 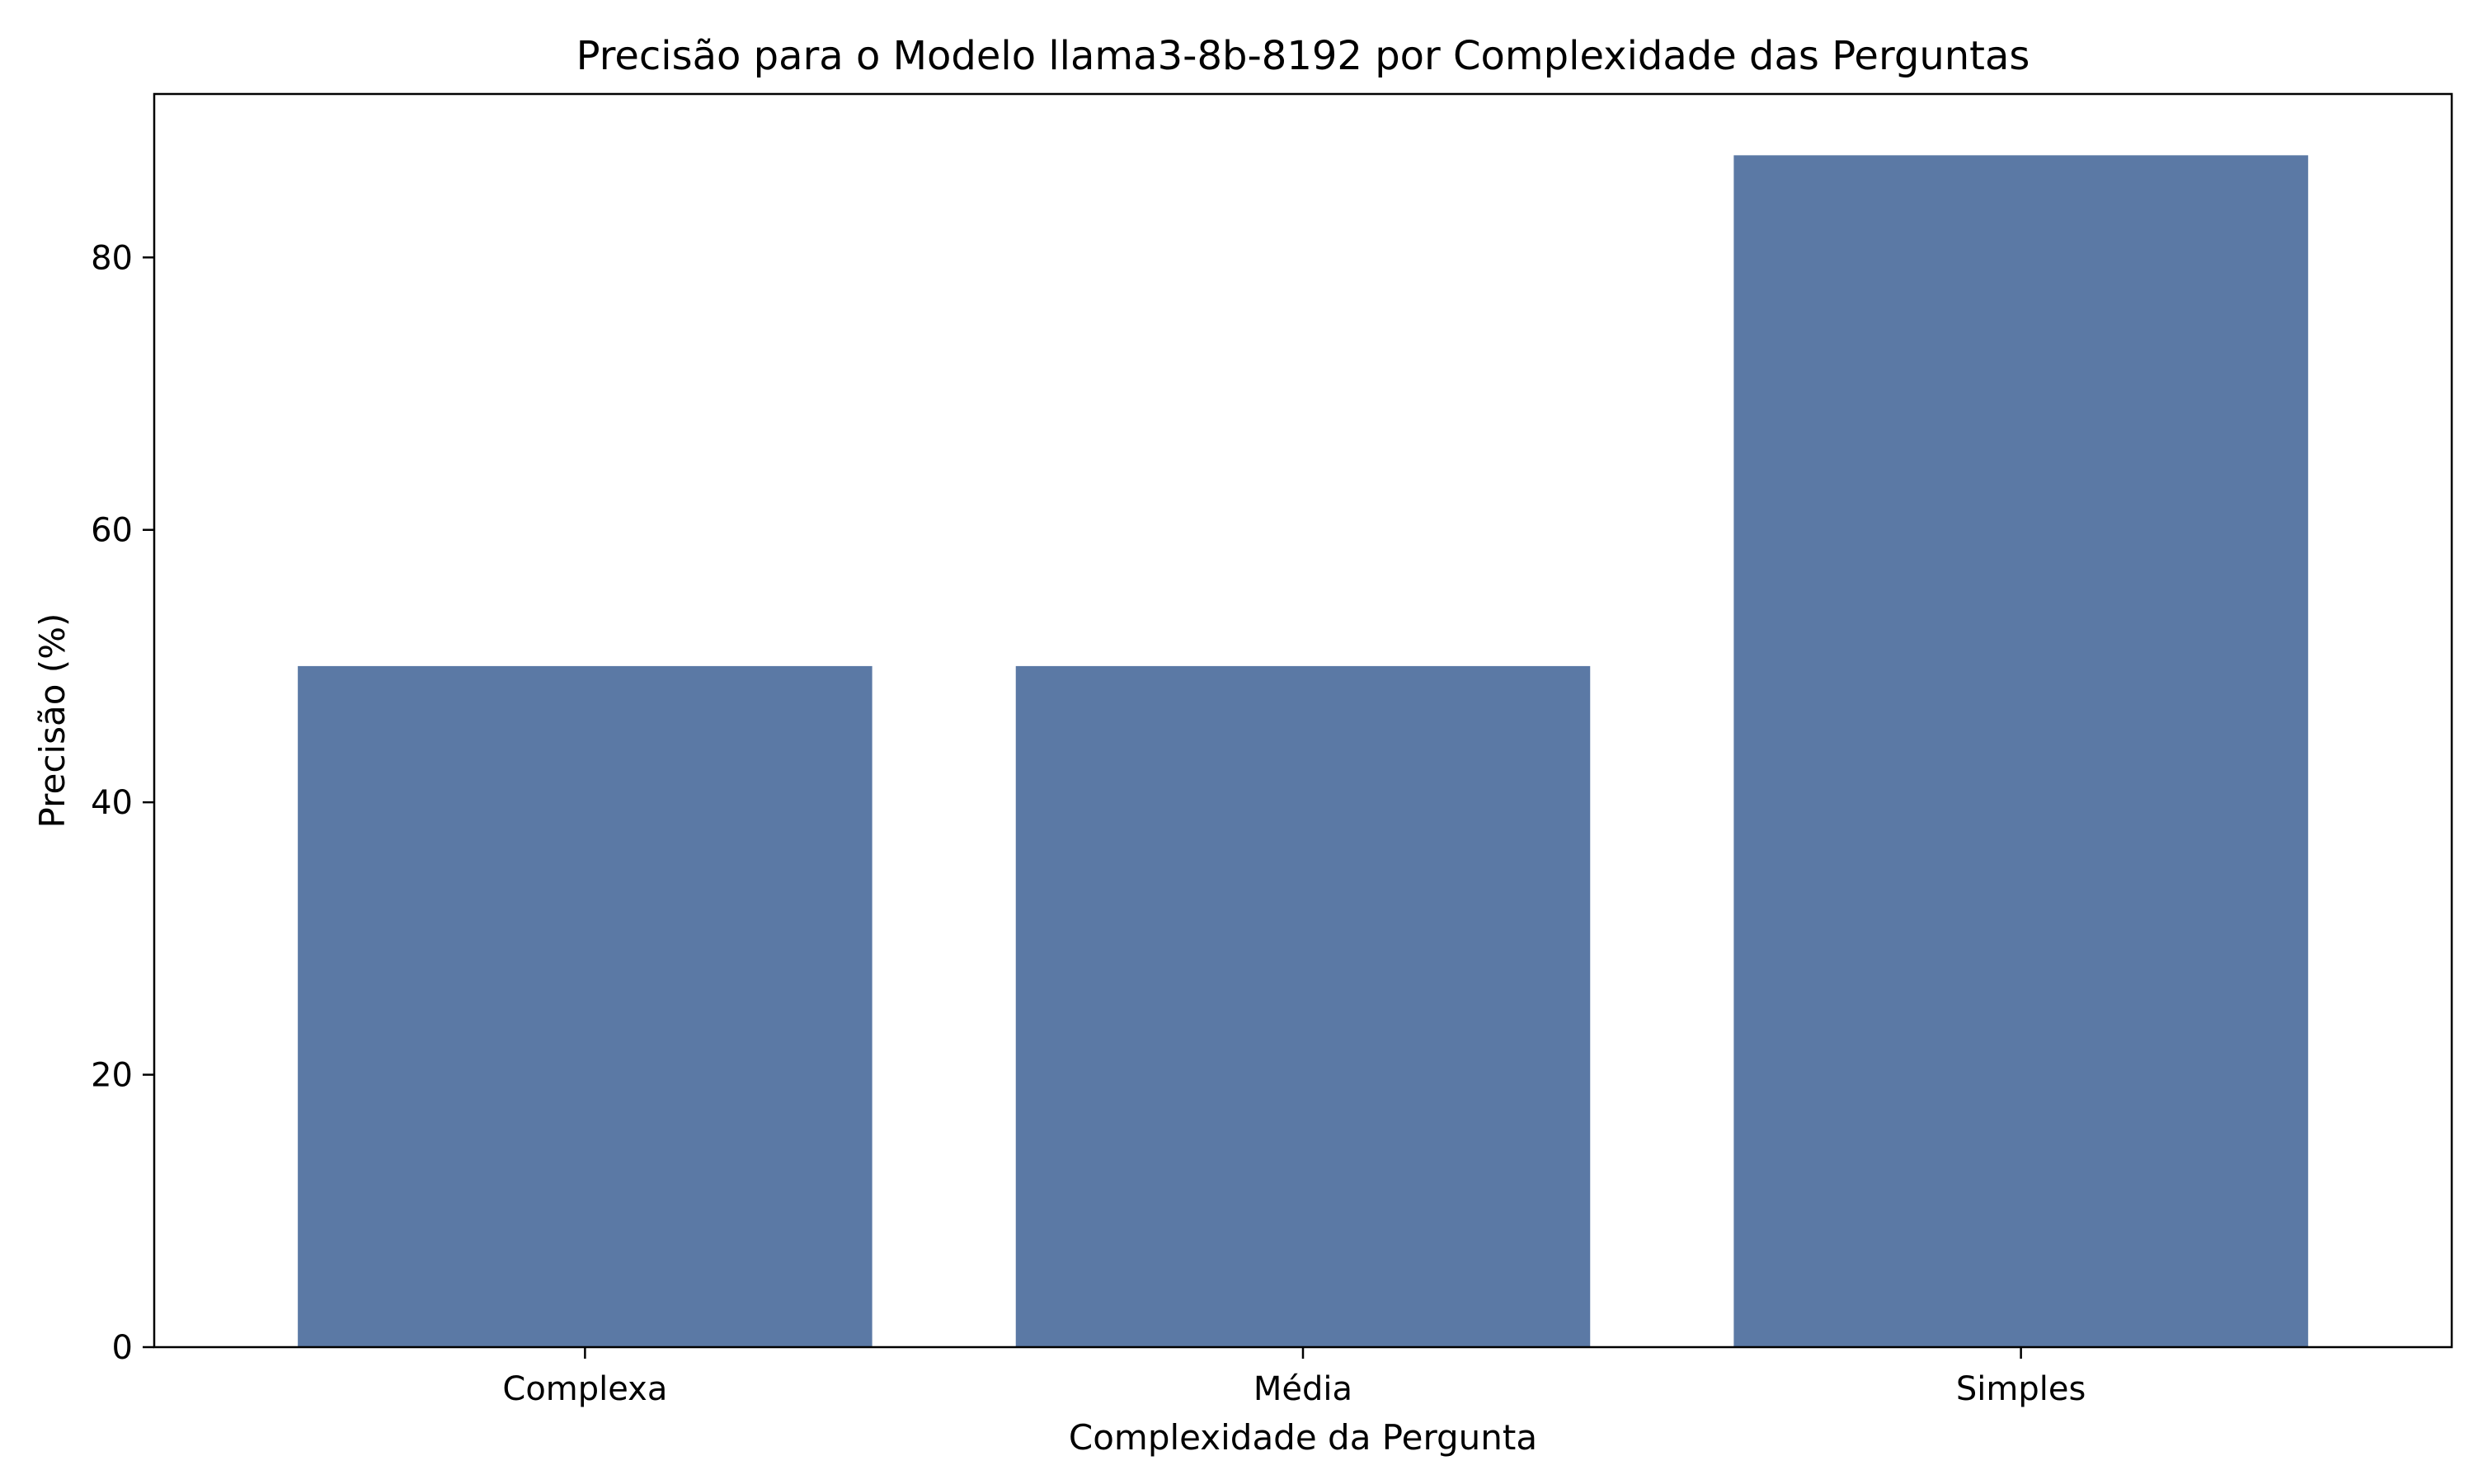 What do you see at coordinates (112, 531) in the screenshot?
I see `y-tick-label: 60` at bounding box center [112, 531].